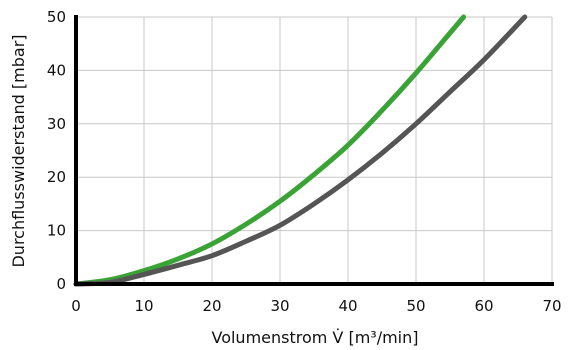 The image size is (568, 350). Describe the element at coordinates (211, 306) in the screenshot. I see `x-tick-label-2: 20` at that location.